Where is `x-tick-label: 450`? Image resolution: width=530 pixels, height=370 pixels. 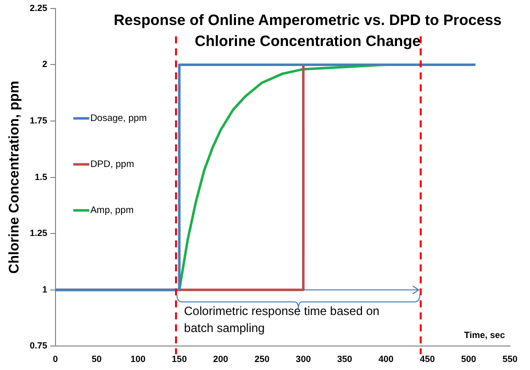
x-tick-label: 450 is located at coordinates (427, 359).